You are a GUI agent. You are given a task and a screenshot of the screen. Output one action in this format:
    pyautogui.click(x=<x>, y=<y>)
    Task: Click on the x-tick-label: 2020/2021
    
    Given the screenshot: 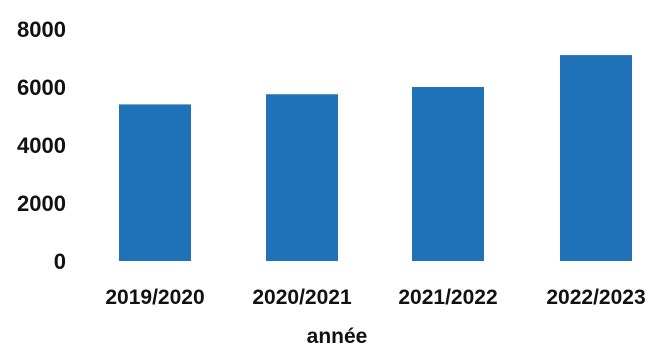 What is the action you would take?
    pyautogui.click(x=302, y=297)
    